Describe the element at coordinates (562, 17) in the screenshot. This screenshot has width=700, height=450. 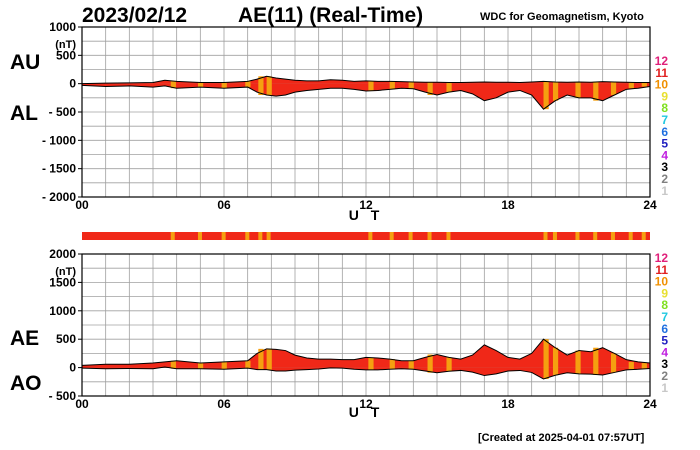
I see `organization-label: WDC for Geomagnetism, Kyoto` at that location.